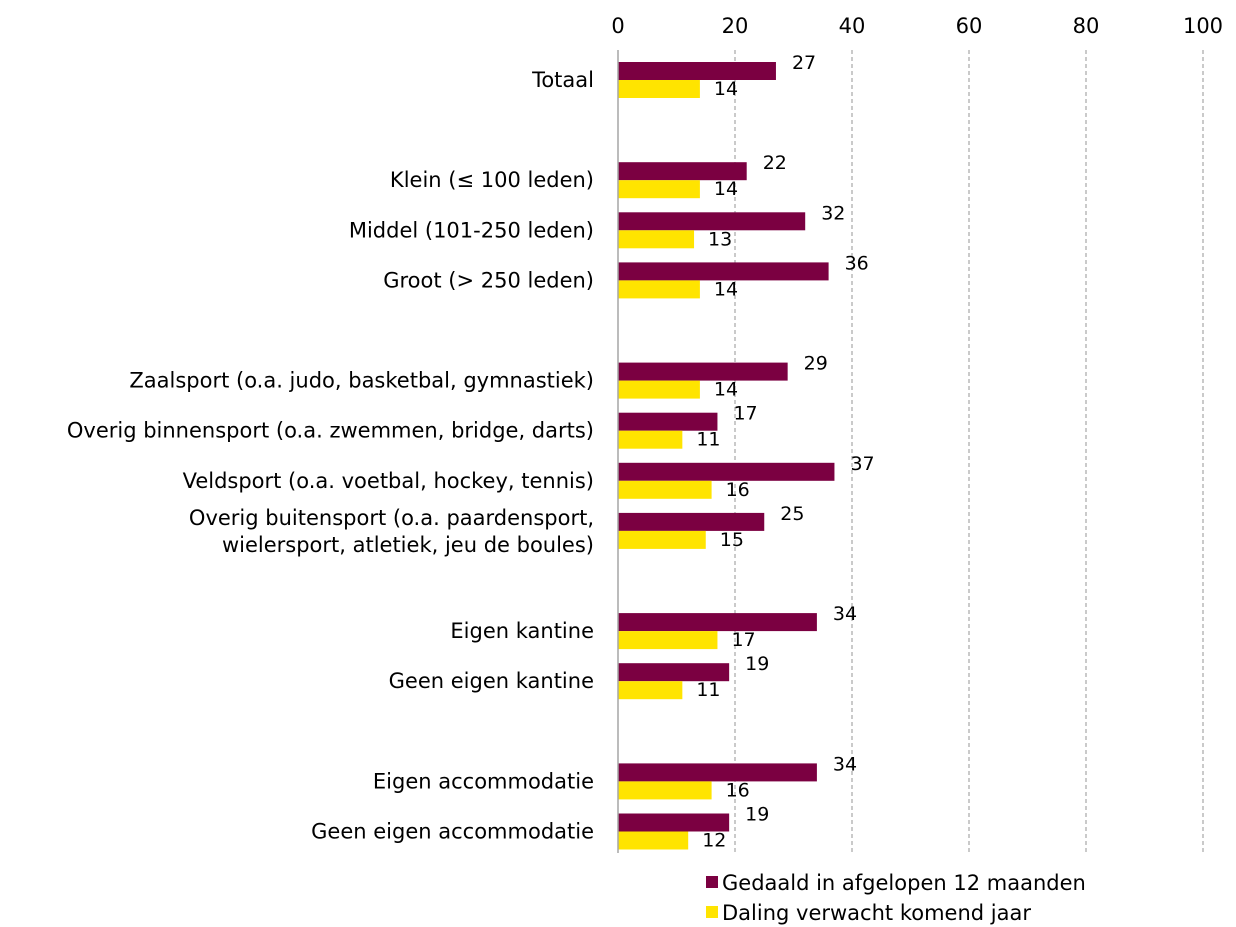 The width and height of the screenshot is (1236, 927). Describe the element at coordinates (562, 80) in the screenshot. I see `category-label: Totaal` at that location.